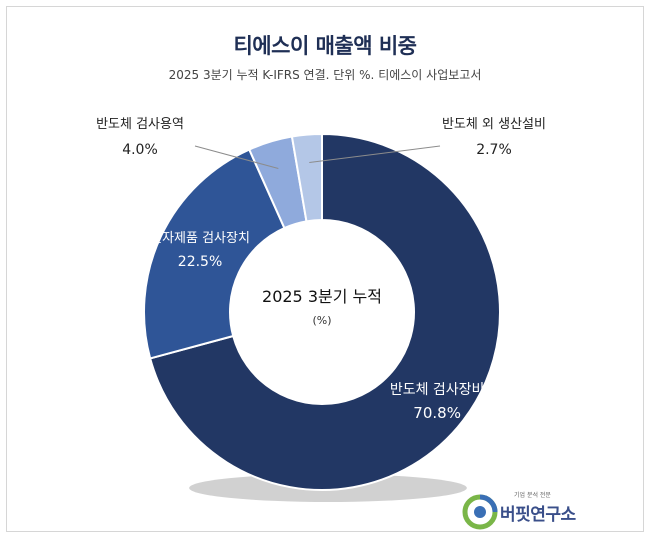 Image resolution: width=650 pixels, height=537 pixels. Describe the element at coordinates (200, 262) in the screenshot. I see `slice-value-2: 22.5%` at that location.